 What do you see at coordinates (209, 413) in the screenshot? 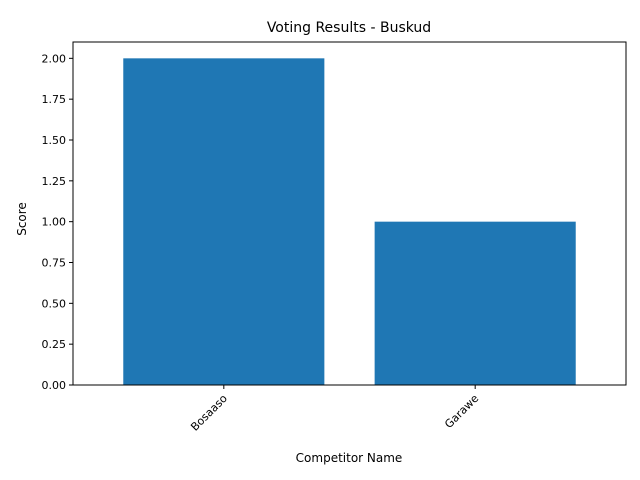
I see `x-tick-label-bosaaso: Bosaaso` at bounding box center [209, 413].